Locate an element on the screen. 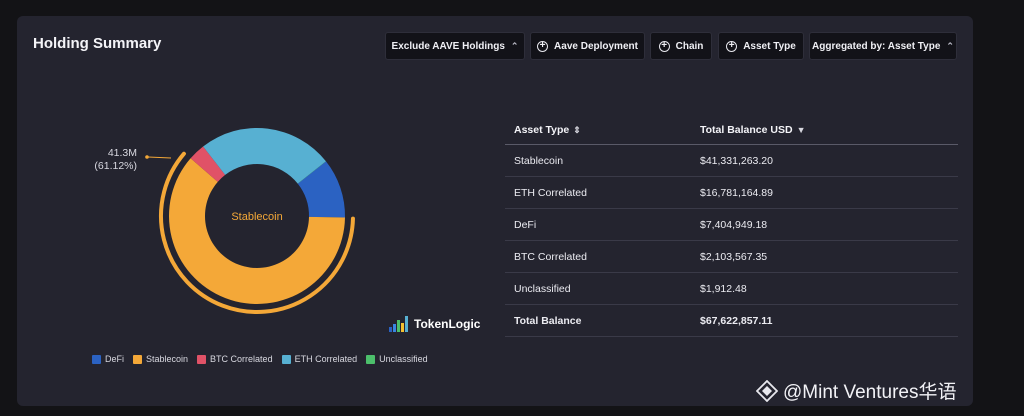 The width and height of the screenshot is (1024, 416). table-row: ETH Correlated $16,781,164.89 is located at coordinates (731, 192).